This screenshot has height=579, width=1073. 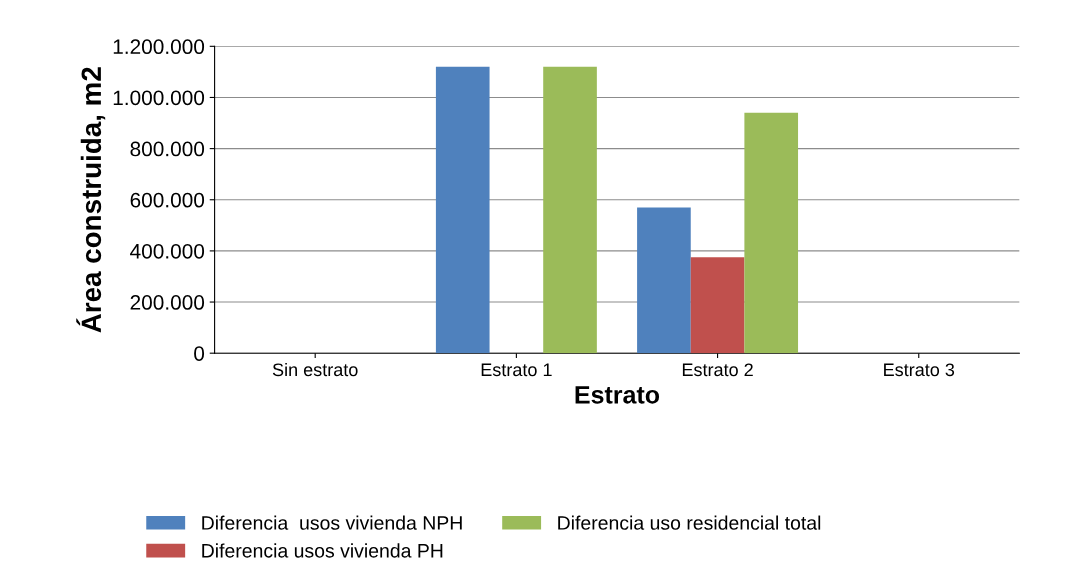 I want to click on y-tick-label: 600.000, so click(x=167, y=200).